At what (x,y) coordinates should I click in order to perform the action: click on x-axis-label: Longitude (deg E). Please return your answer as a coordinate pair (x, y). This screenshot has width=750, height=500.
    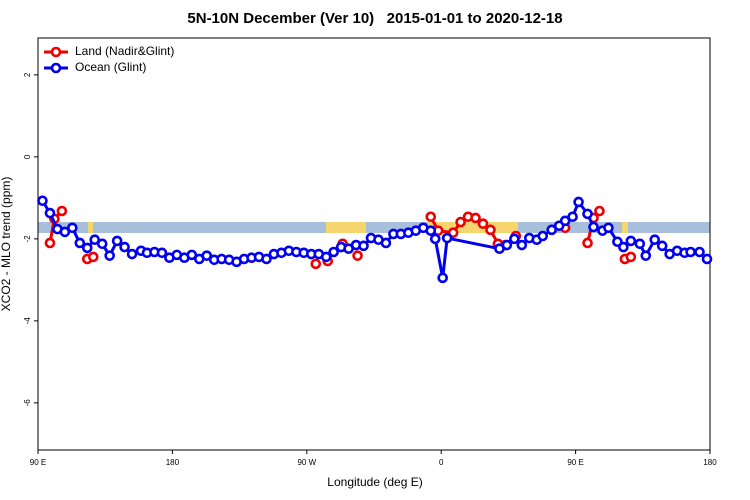
    Looking at the image, I should click on (374, 482).